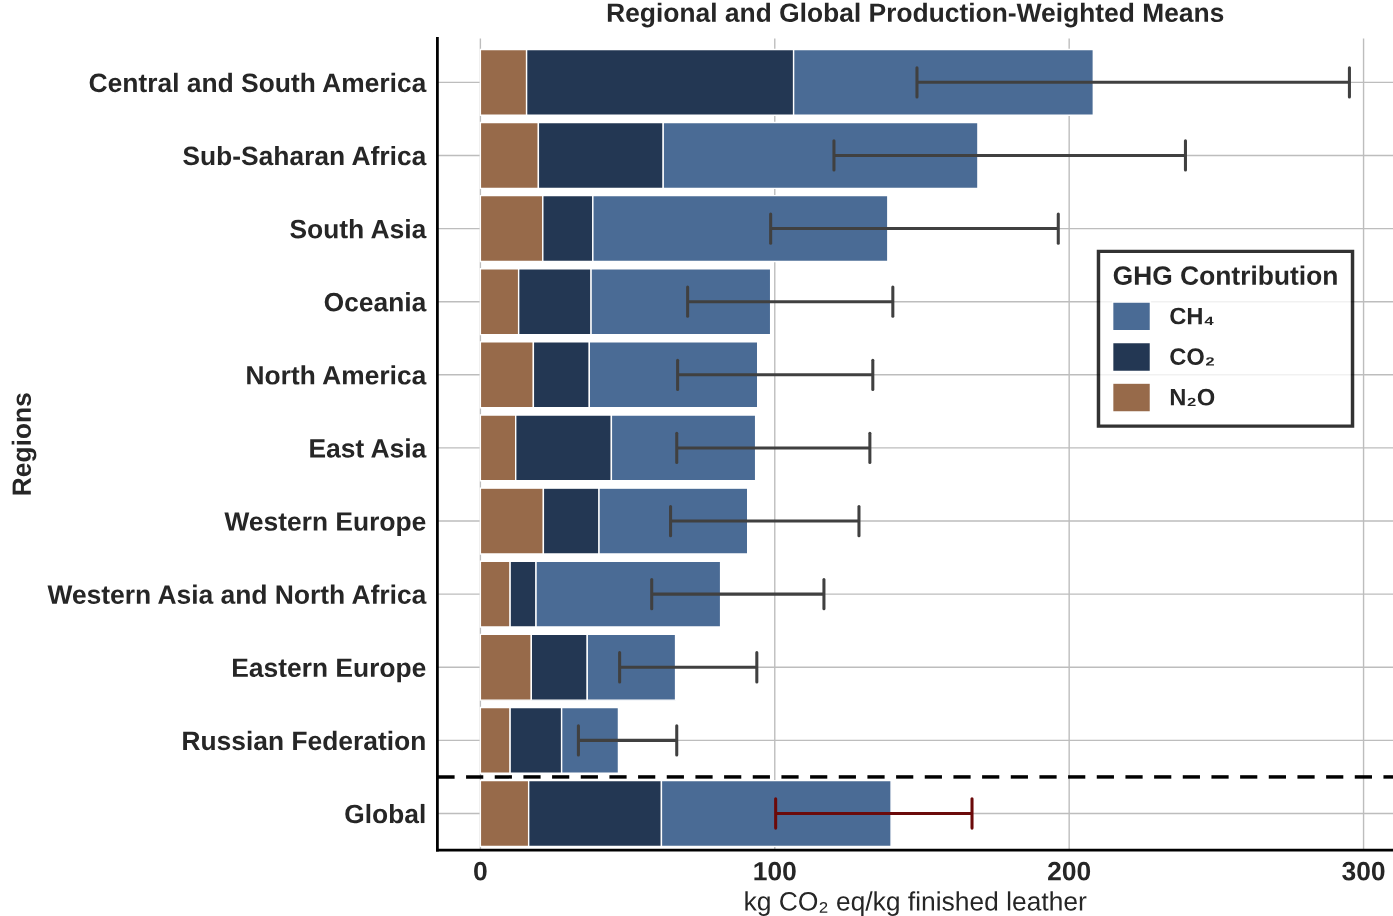 The image size is (1393, 916). What do you see at coordinates (1192, 397) in the screenshot?
I see `legend-label: N₂O` at bounding box center [1192, 397].